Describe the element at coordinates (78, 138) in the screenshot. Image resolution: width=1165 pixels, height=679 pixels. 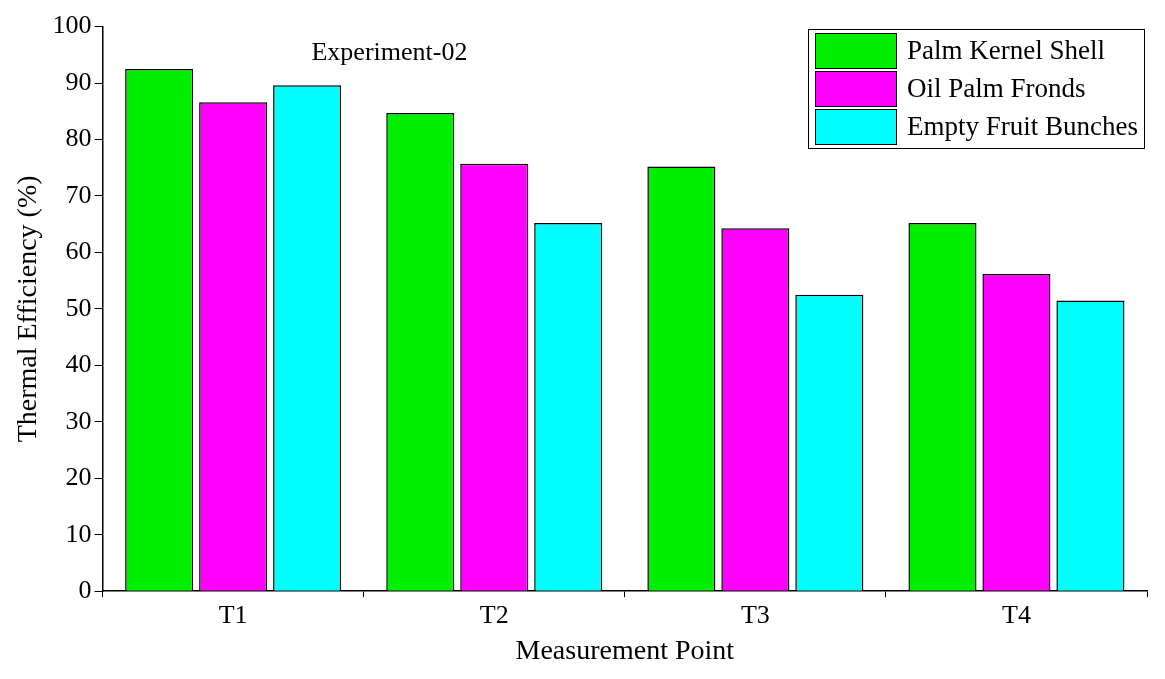
I see `y-tick-label: 80` at that location.